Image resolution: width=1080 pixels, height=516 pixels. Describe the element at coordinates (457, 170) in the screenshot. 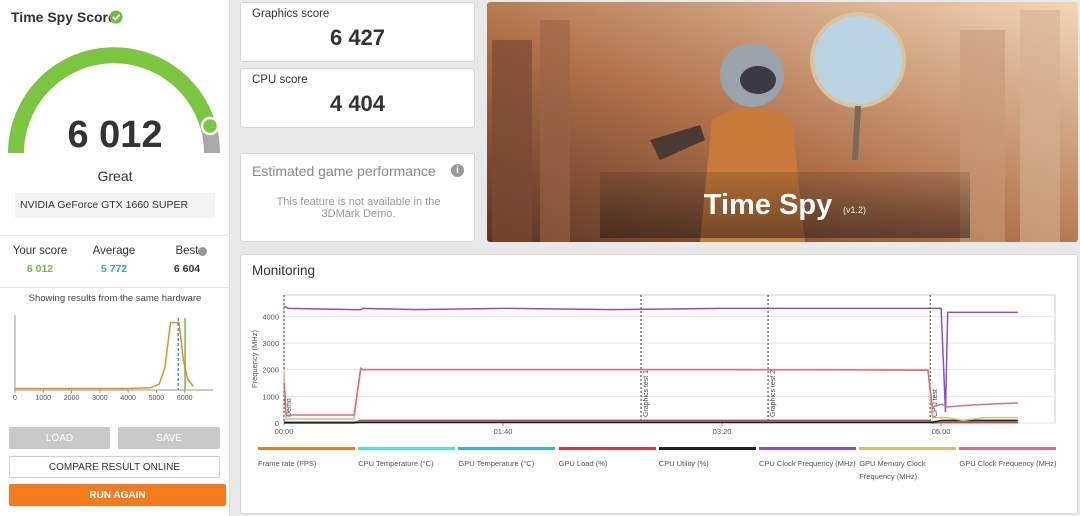

I see `info-icon: i` at that location.